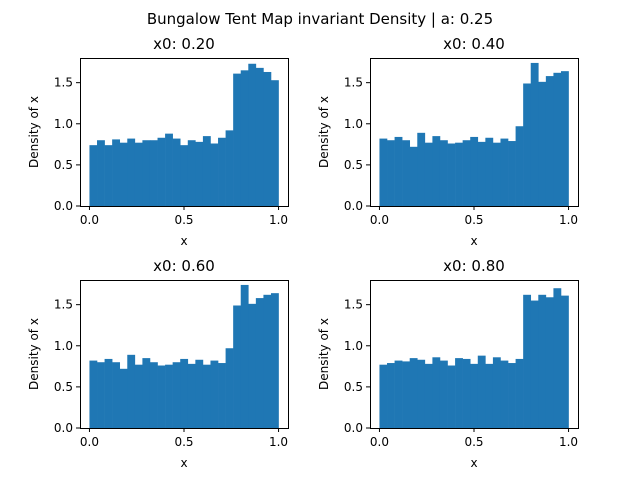 This screenshot has height=480, width=640. Describe the element at coordinates (474, 44) in the screenshot. I see `subplot-title: x0: 0.40` at that location.